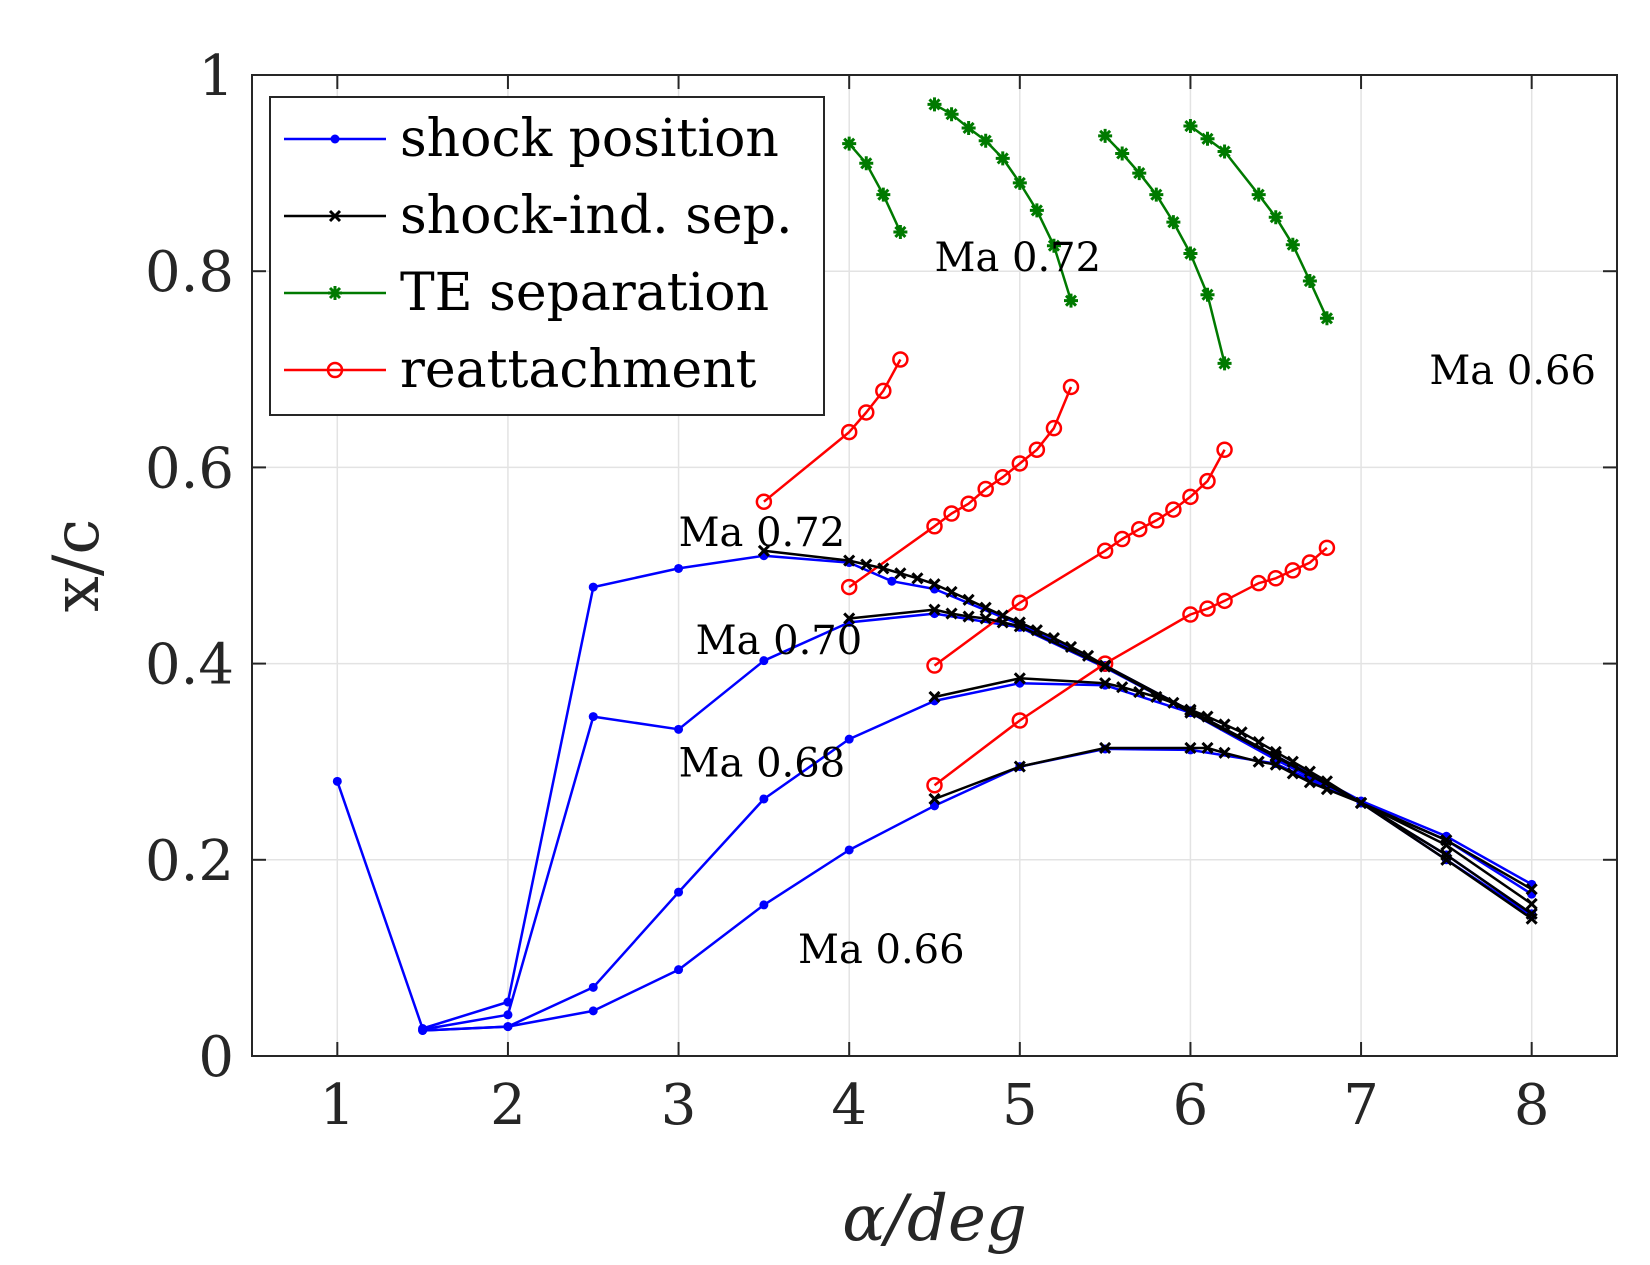  What do you see at coordinates (189, 272) in the screenshot?
I see `y-tick-label: 0.8` at bounding box center [189, 272].